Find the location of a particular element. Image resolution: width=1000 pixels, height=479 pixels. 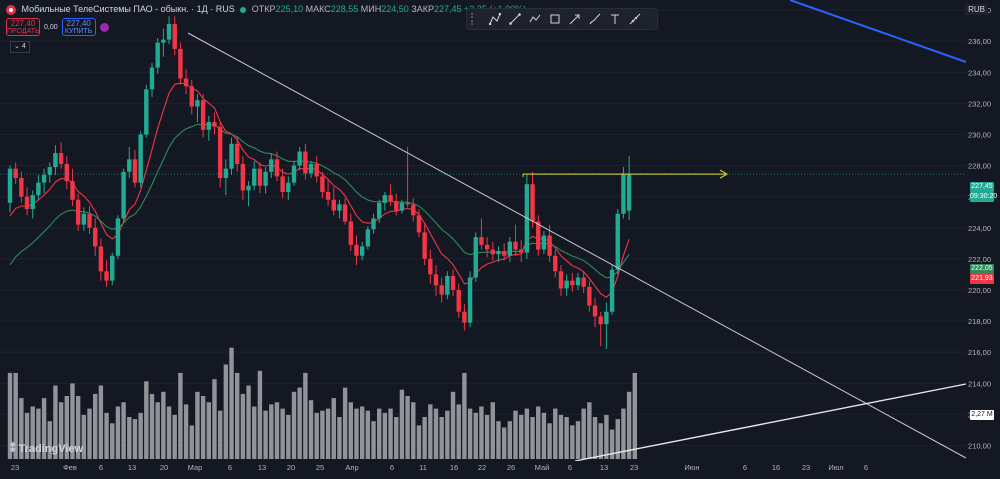

buy-button: 227,40 КУПИТЬ is located at coordinates (78, 27).